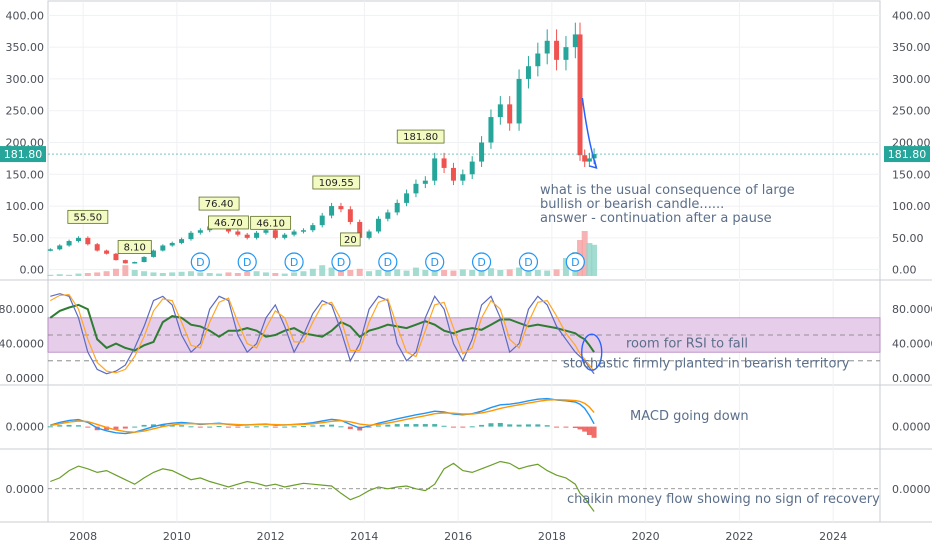 Image resolution: width=932 pixels, height=554 pixels. I want to click on price-label: 181.80, so click(420, 137).